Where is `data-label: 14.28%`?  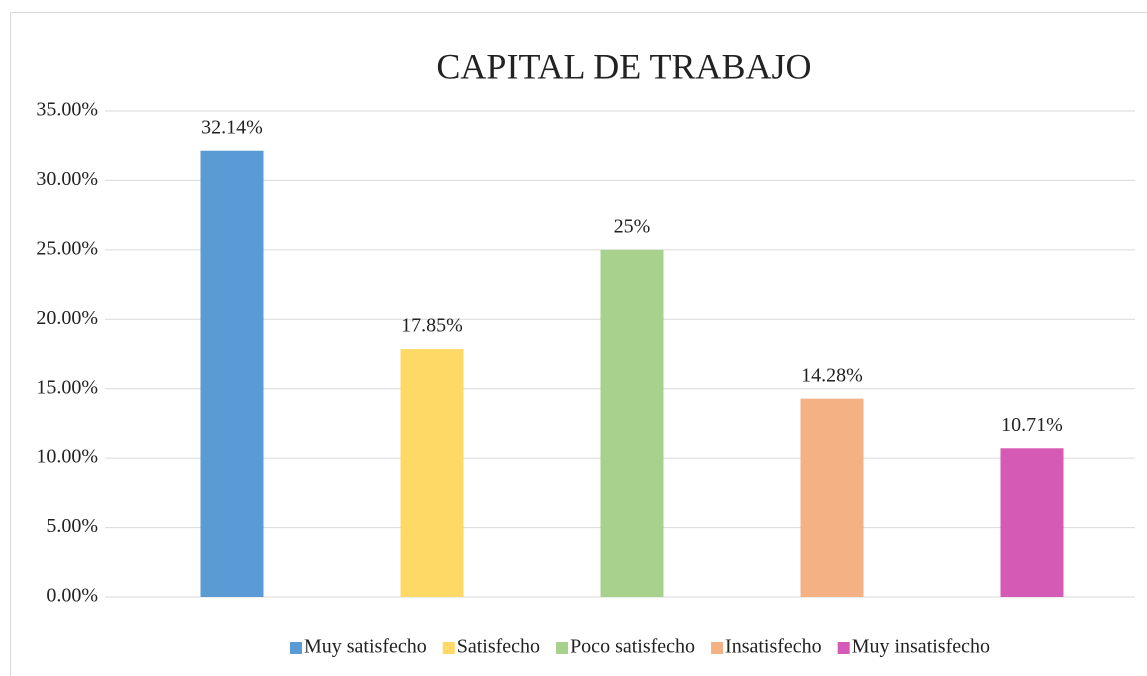
data-label: 14.28% is located at coordinates (832, 375).